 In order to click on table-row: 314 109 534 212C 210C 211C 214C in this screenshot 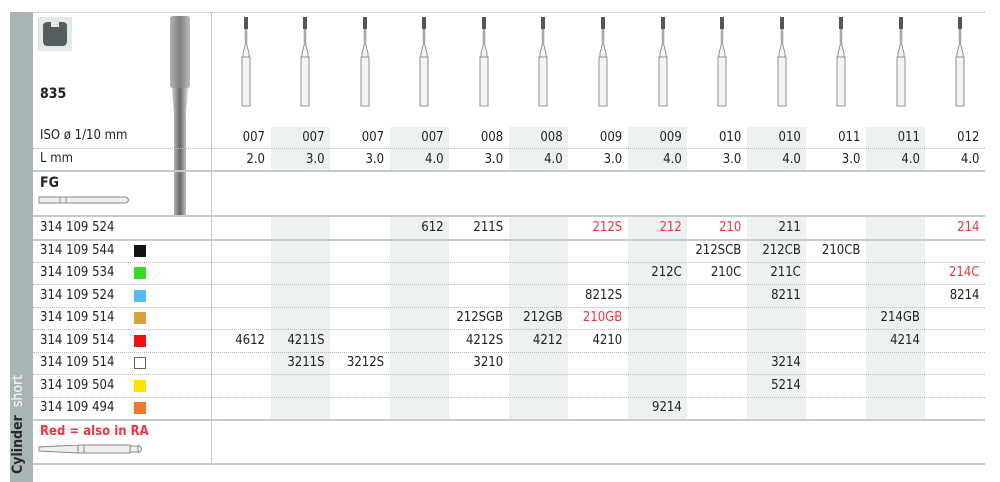, I will do `click(492, 273)`.